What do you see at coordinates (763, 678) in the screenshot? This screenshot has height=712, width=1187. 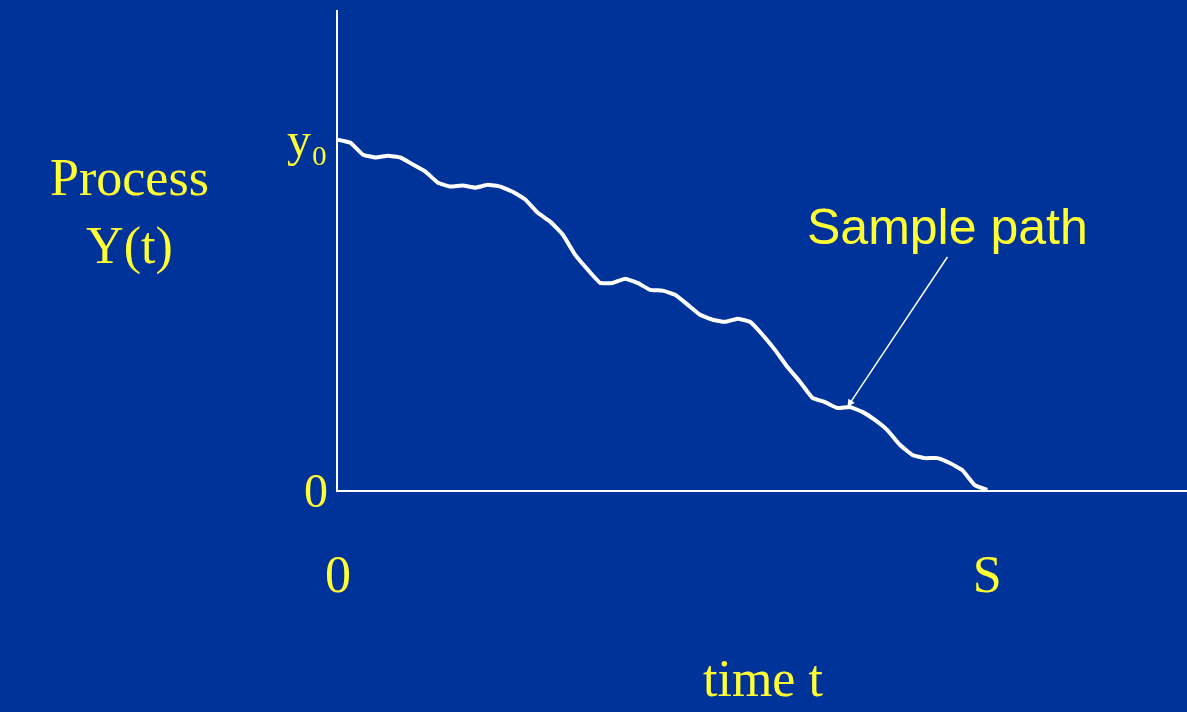 I see `x-axis-title: time t` at bounding box center [763, 678].